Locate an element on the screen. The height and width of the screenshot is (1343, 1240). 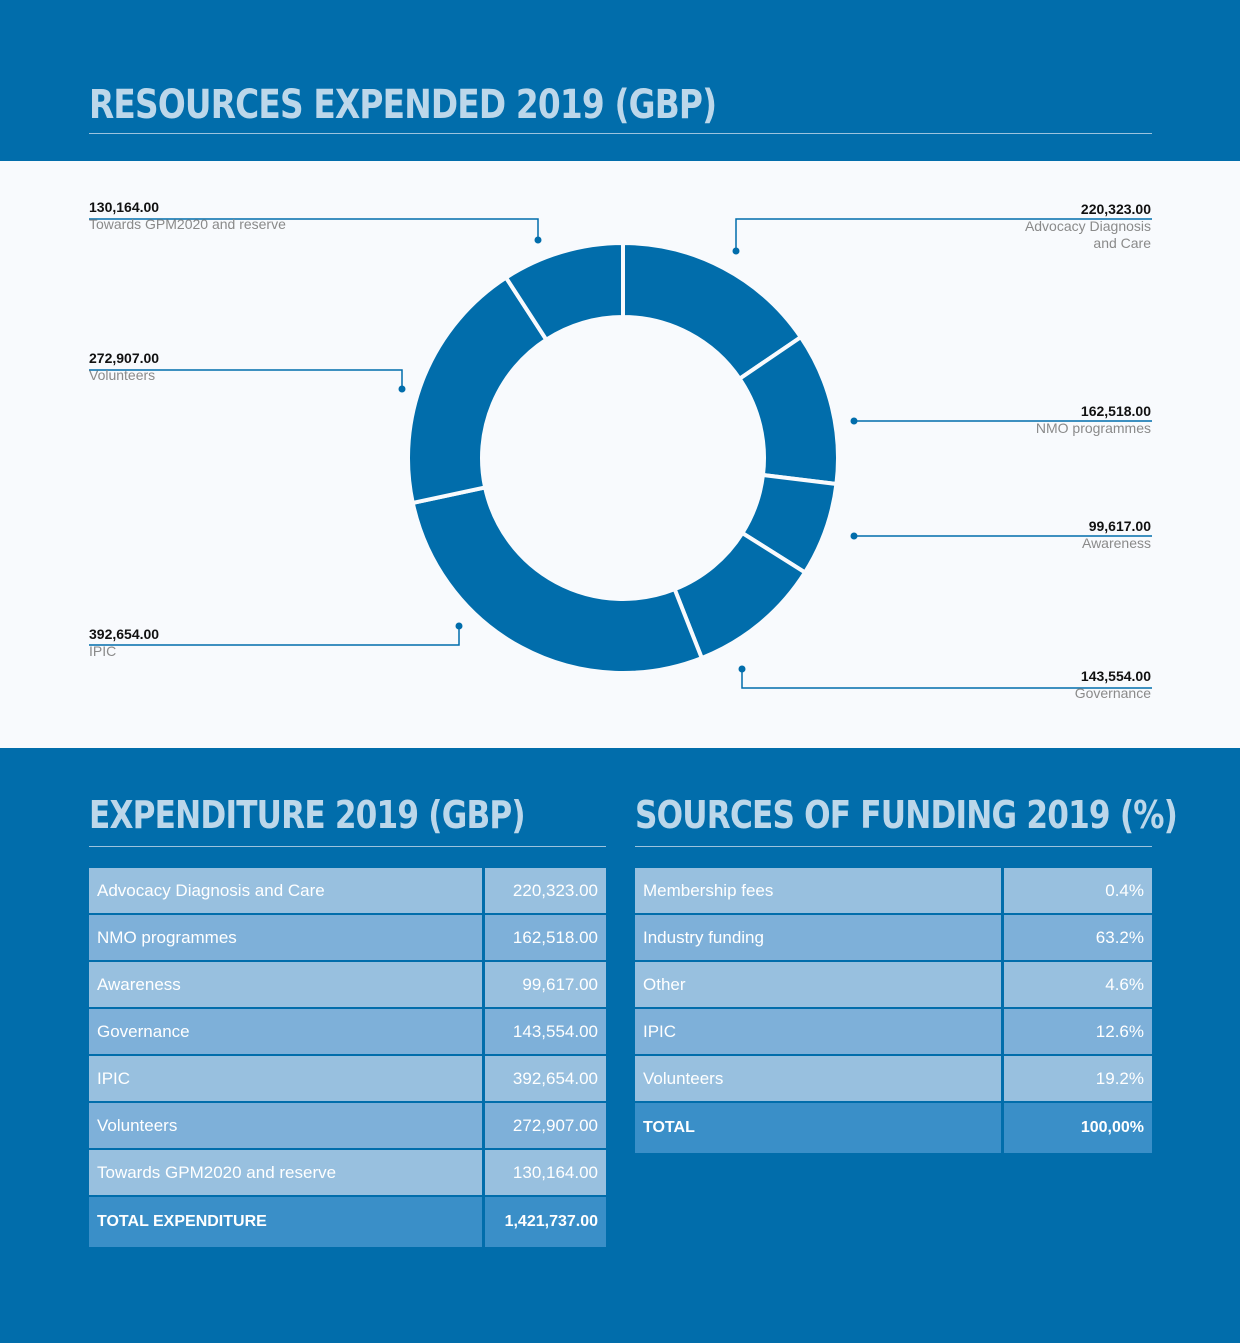
funding-total-row: TOTAL 100,00% is located at coordinates (893, 1128).